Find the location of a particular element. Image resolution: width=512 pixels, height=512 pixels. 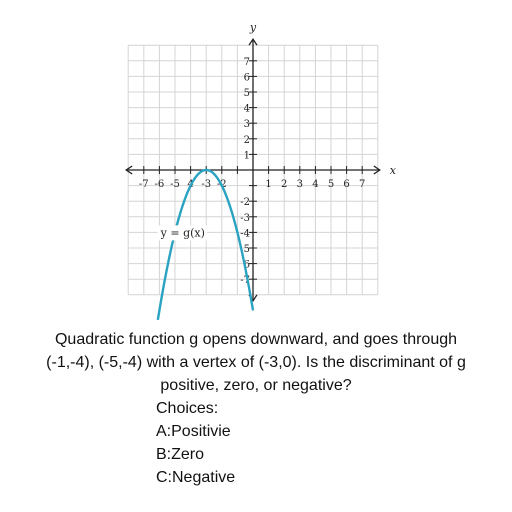

x-tick-label: 6 is located at coordinates (346, 184).